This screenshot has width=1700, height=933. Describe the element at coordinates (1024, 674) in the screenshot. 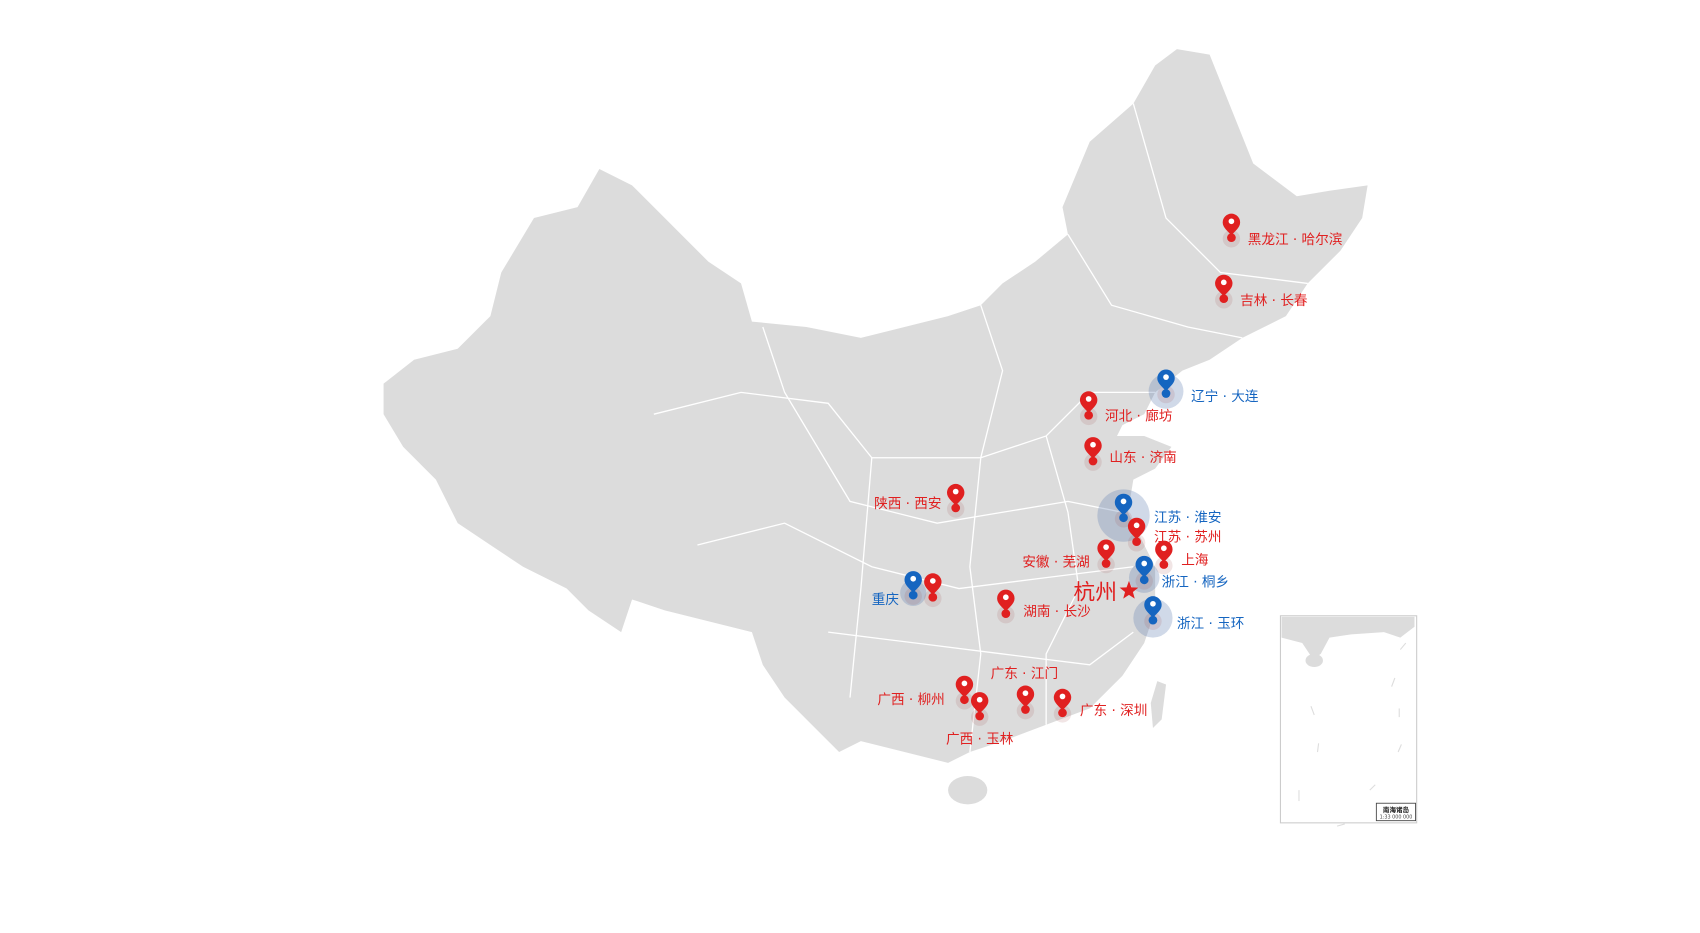

I see `marker-label: 广东 · 江门` at that location.